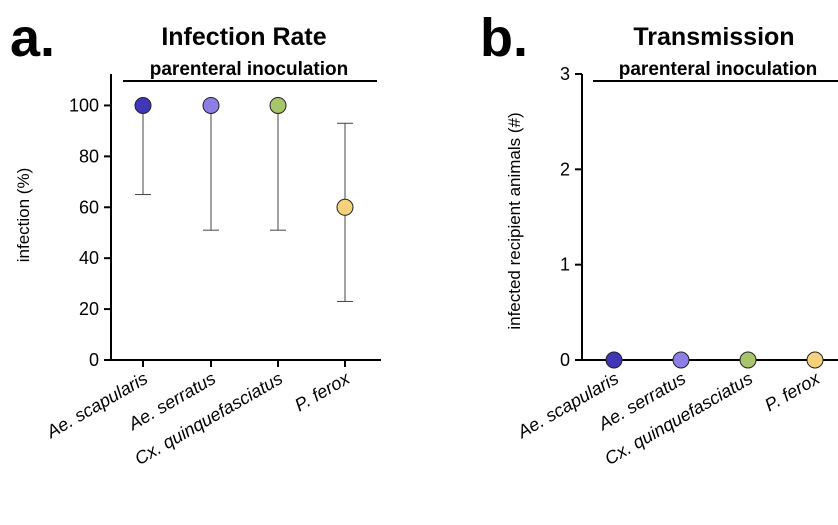 The width and height of the screenshot is (838, 525). I want to click on panel-b-y-axis-label: infected recipient animals (#), so click(514, 220).